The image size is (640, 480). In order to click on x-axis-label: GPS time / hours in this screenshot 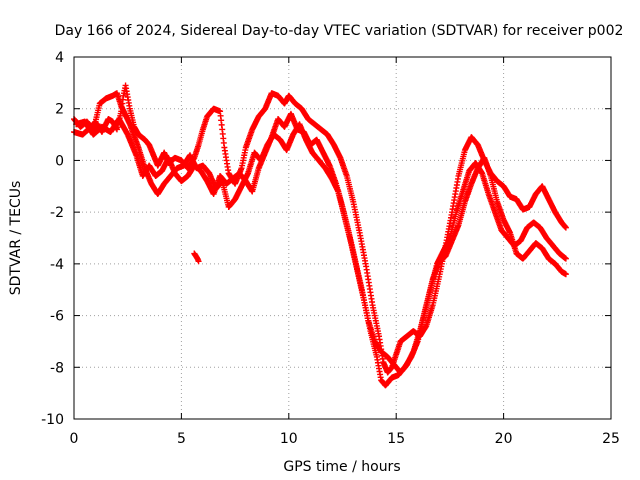, I will do `click(341, 467)`.